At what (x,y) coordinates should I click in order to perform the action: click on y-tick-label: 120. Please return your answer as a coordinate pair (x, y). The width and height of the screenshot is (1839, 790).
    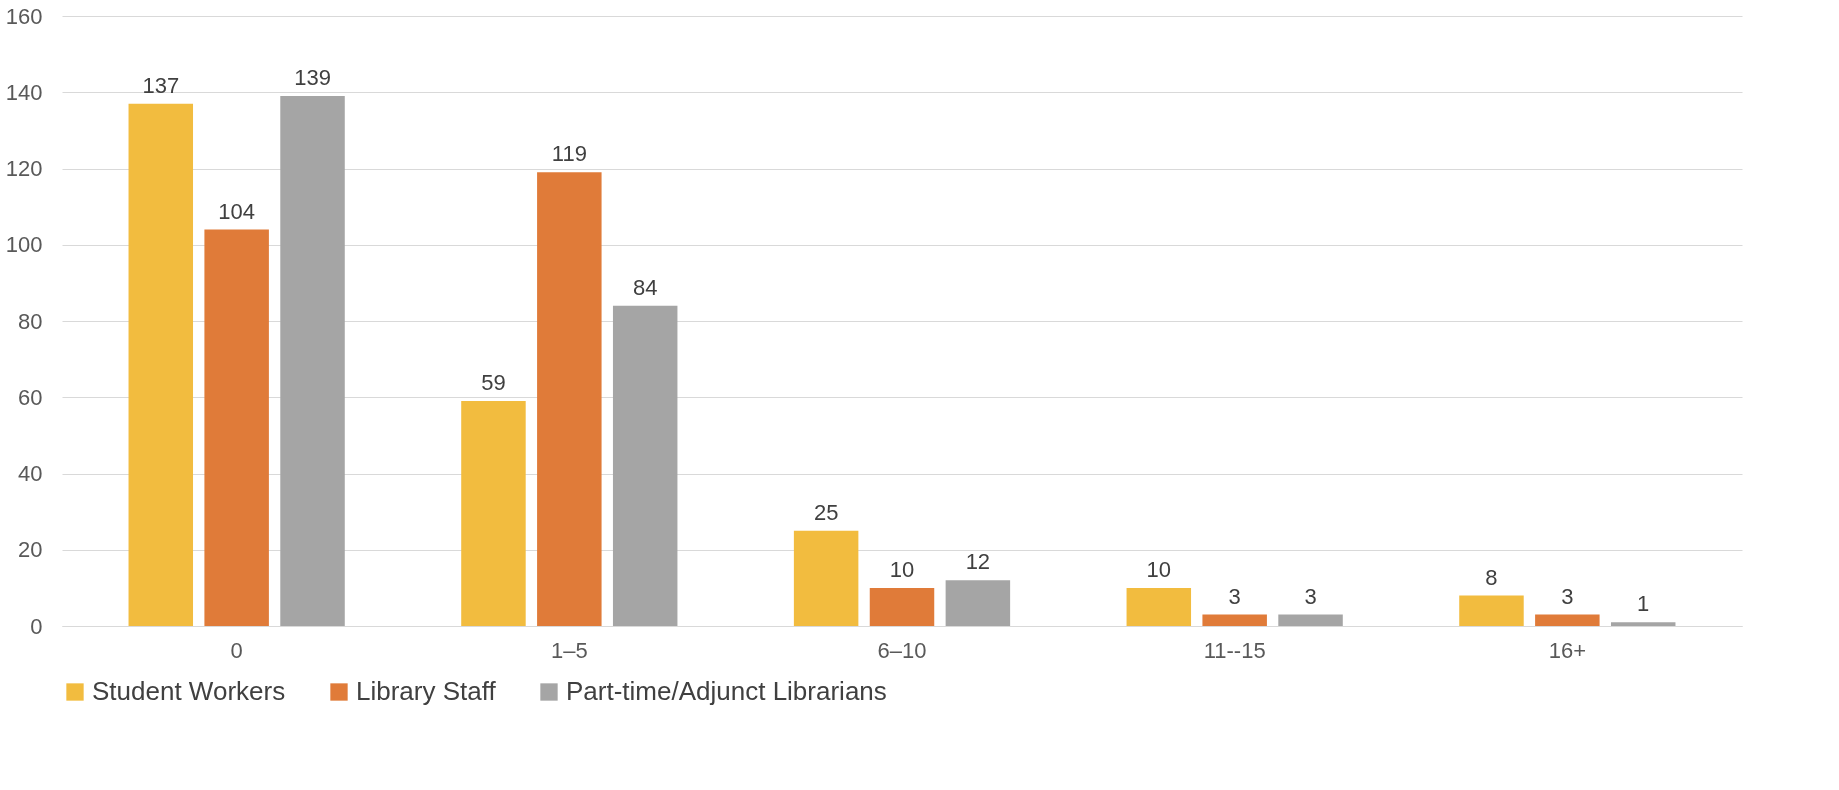
    Looking at the image, I should click on (24, 168).